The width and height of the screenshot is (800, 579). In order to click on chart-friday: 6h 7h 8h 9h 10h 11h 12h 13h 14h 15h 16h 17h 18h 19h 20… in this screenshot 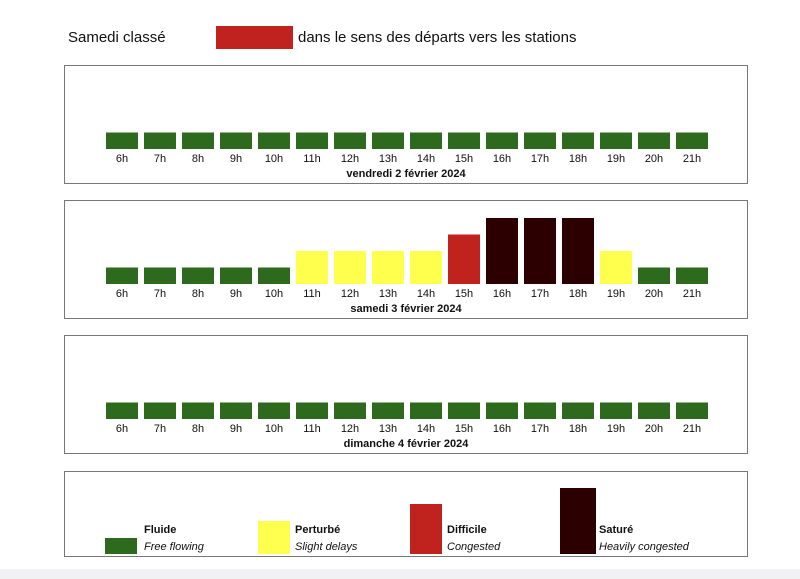, I will do `click(407, 148)`.